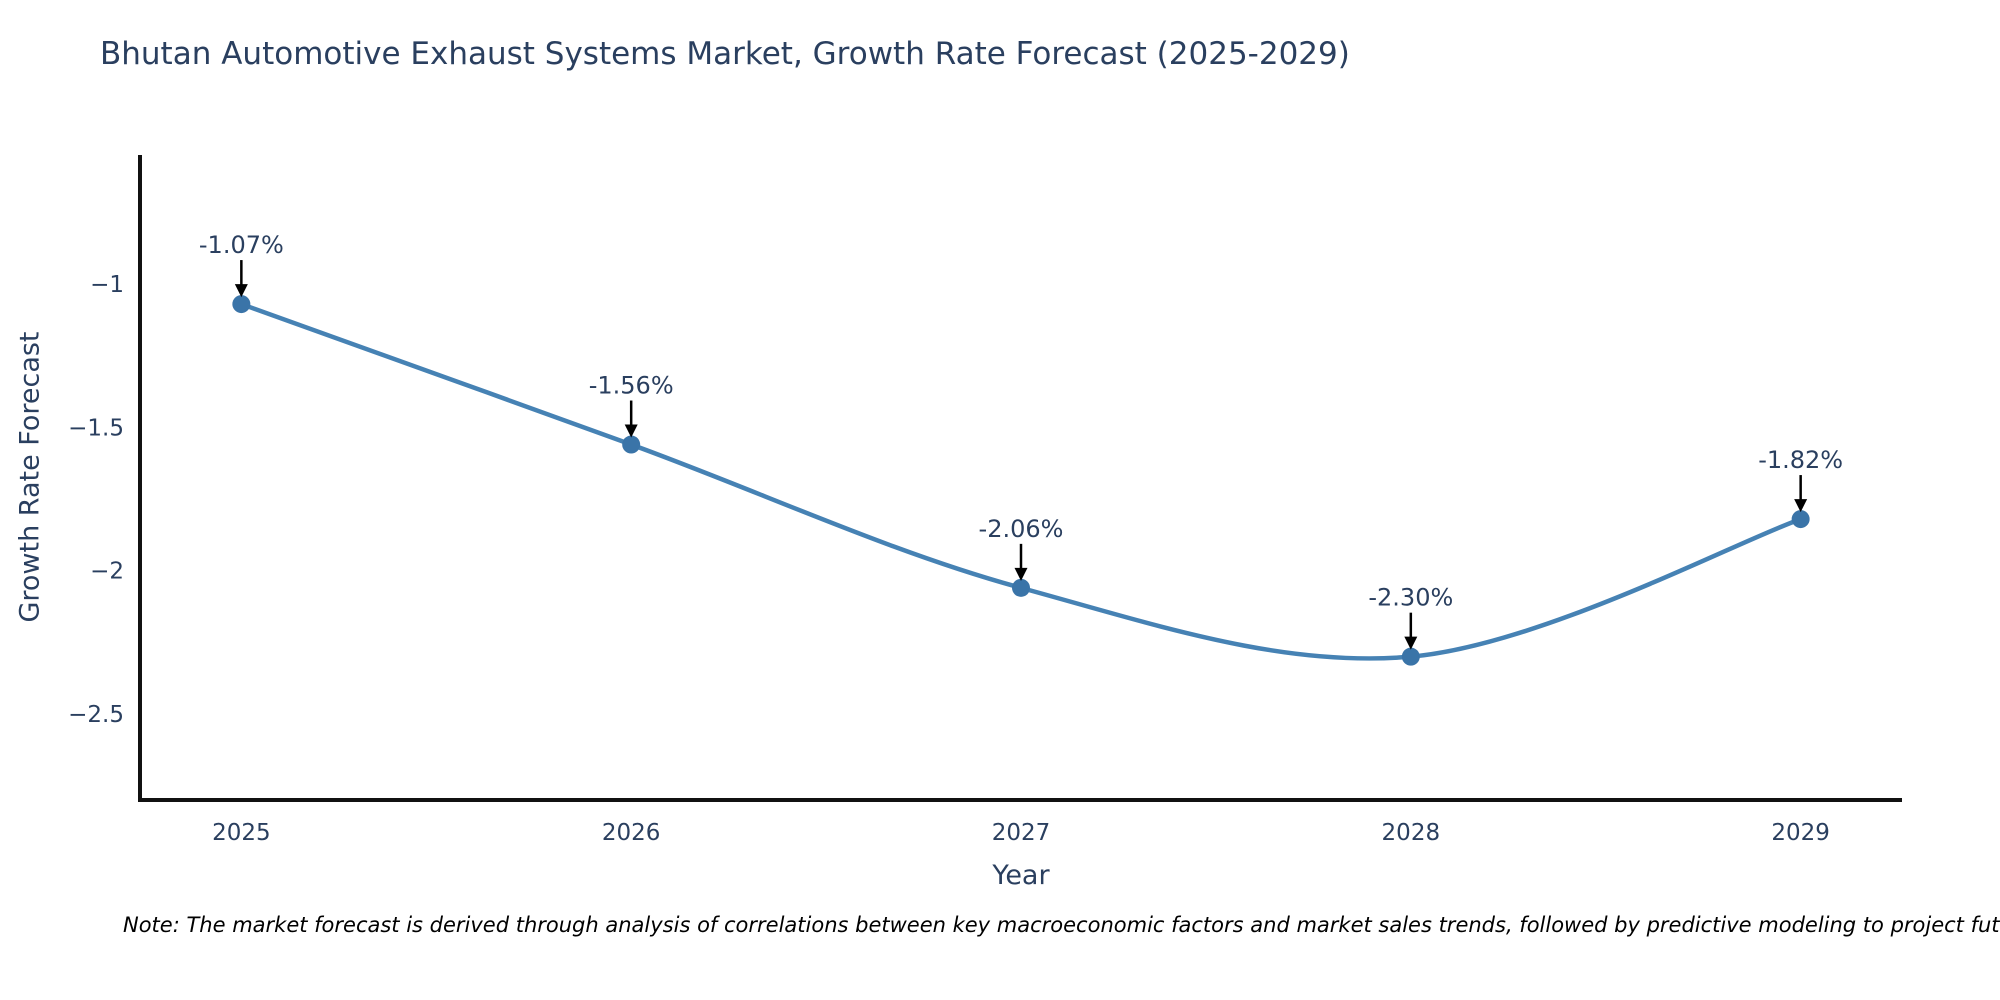  Describe the element at coordinates (1021, 875) in the screenshot. I see `x-axis-title: Year` at that location.